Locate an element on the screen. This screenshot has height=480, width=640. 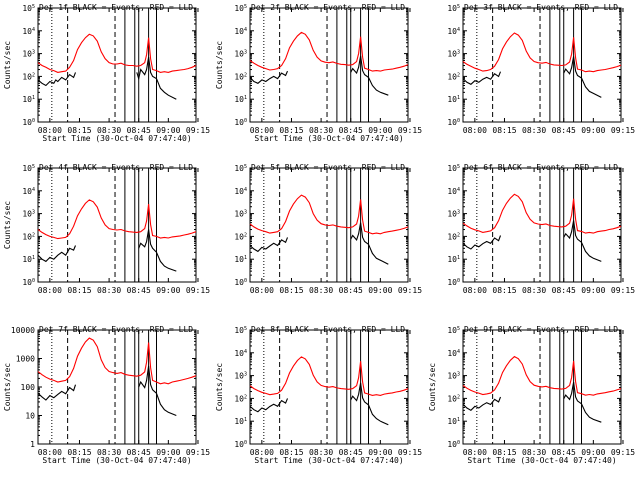
panel-title: Det 5f BLACK = Events, RED = LLD is located at coordinates (328, 167).